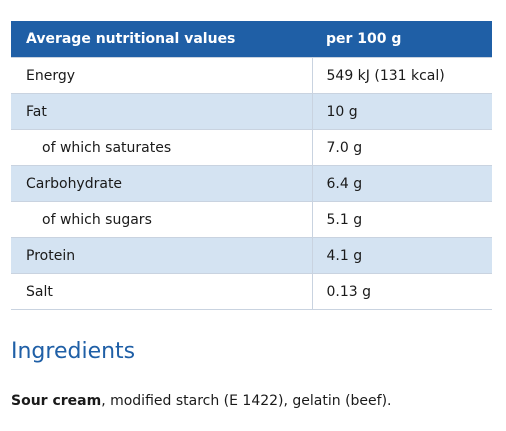 This screenshot has height=431, width=506. What do you see at coordinates (402, 75) in the screenshot?
I see `nutrient-value: 549 kJ (131 kcal)` at bounding box center [402, 75].